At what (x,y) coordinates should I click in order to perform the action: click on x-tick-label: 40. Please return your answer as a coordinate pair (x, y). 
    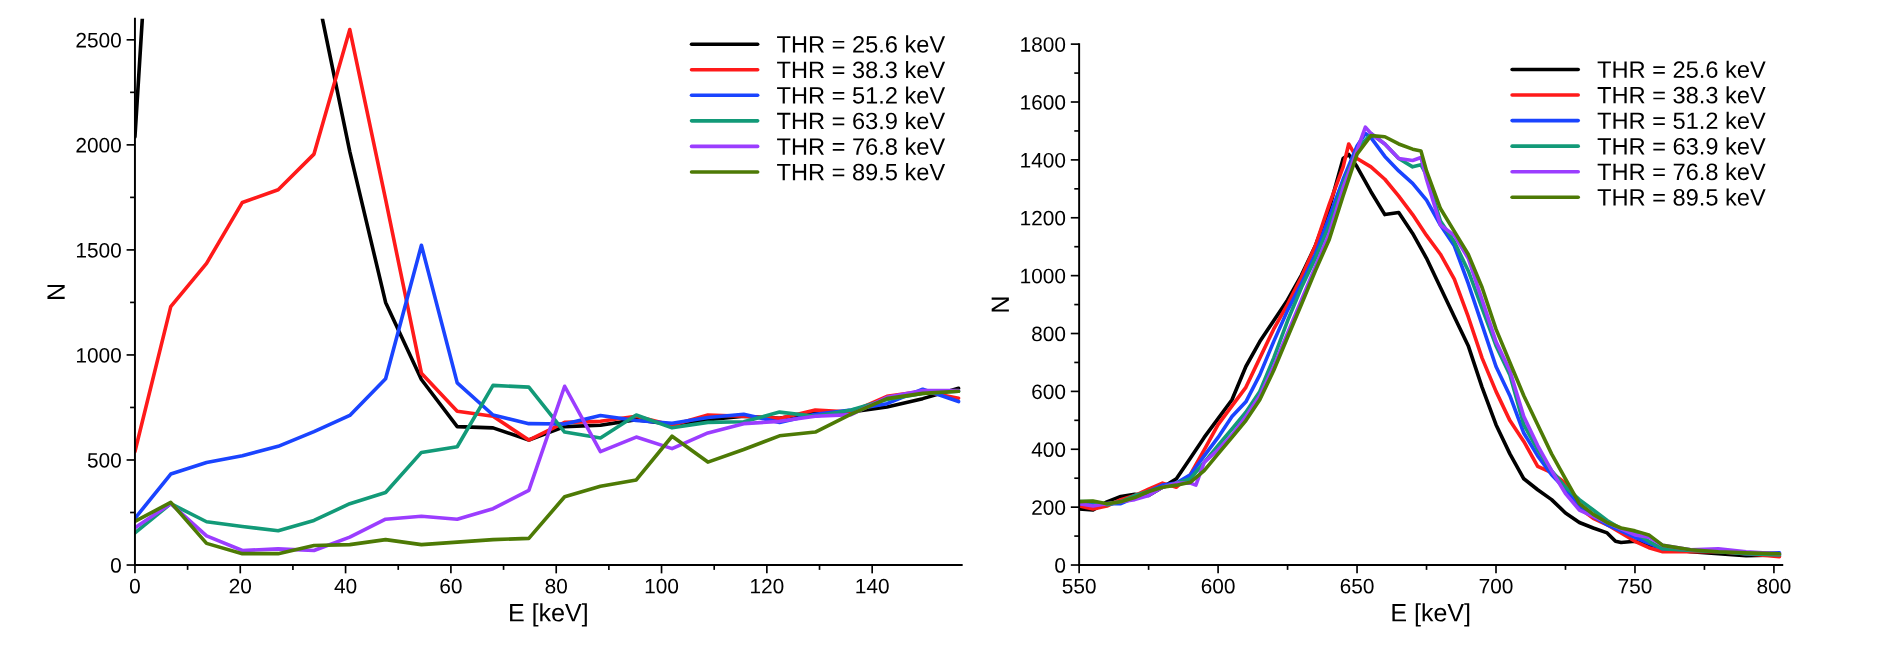
    Looking at the image, I should click on (345, 586).